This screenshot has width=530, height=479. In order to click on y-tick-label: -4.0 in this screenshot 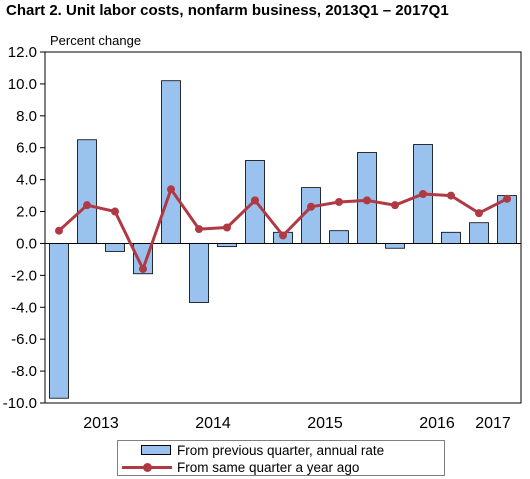, I will do `click(24, 307)`.